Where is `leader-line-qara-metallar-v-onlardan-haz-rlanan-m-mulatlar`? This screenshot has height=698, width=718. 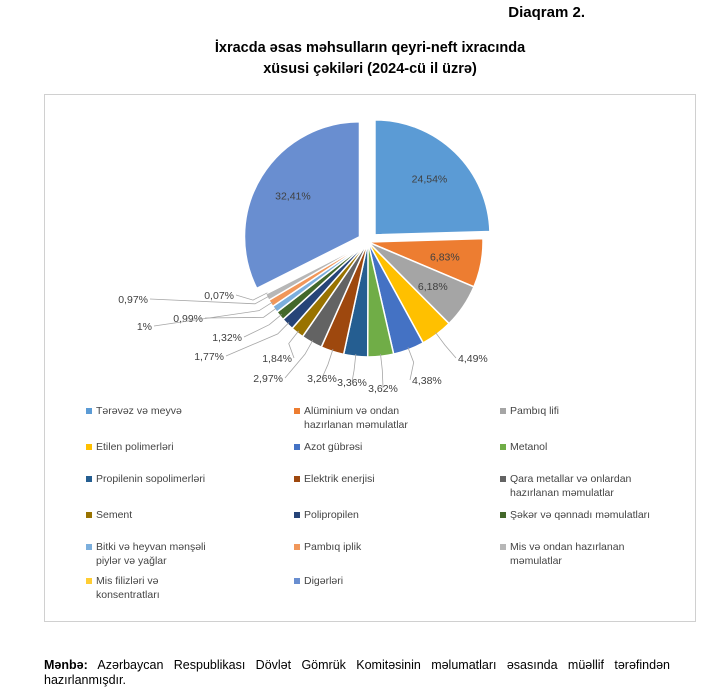
leader-line-qara-metallar-v-onlardan-haz-rlanan-m-mulatlar is located at coordinates (299, 359).